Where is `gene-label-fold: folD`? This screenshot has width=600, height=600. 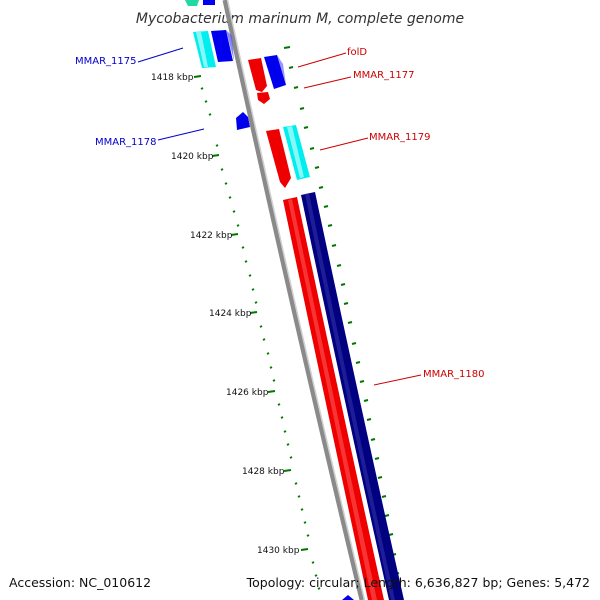 gene-label-fold: folD is located at coordinates (357, 52).